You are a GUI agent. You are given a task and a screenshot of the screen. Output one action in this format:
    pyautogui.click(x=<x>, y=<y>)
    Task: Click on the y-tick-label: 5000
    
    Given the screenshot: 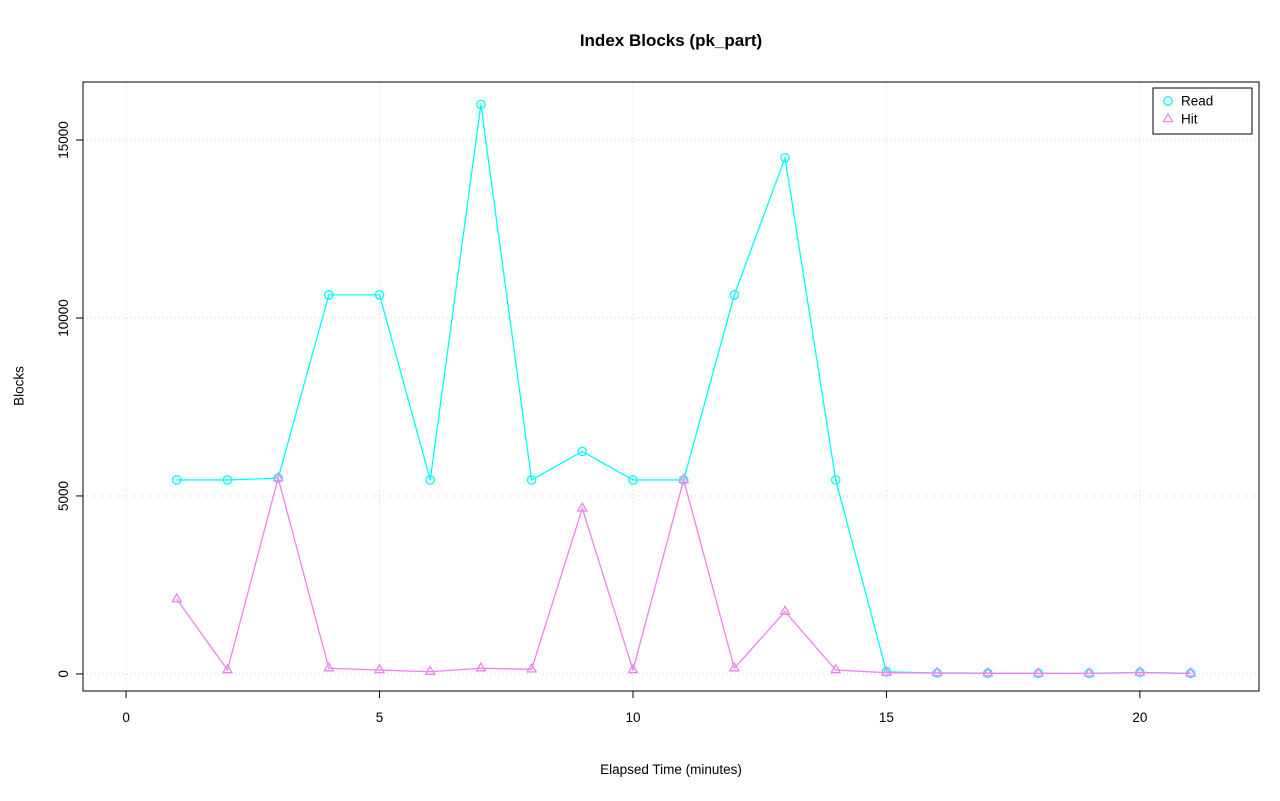 What is the action you would take?
    pyautogui.click(x=63, y=496)
    